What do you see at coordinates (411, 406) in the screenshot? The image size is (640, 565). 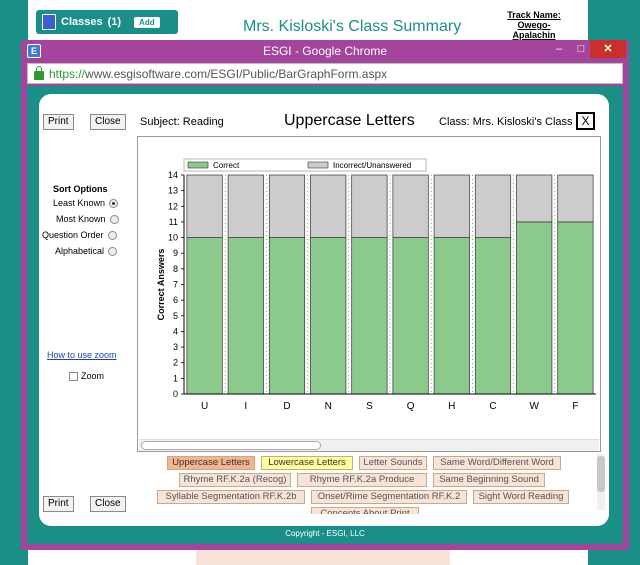 I see `x-tick-label: Q` at bounding box center [411, 406].